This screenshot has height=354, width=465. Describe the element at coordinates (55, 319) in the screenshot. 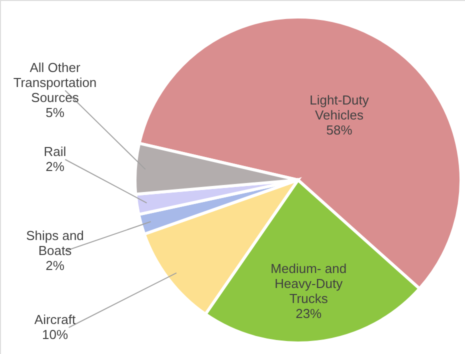

I see `slice-label: Aircraft` at that location.